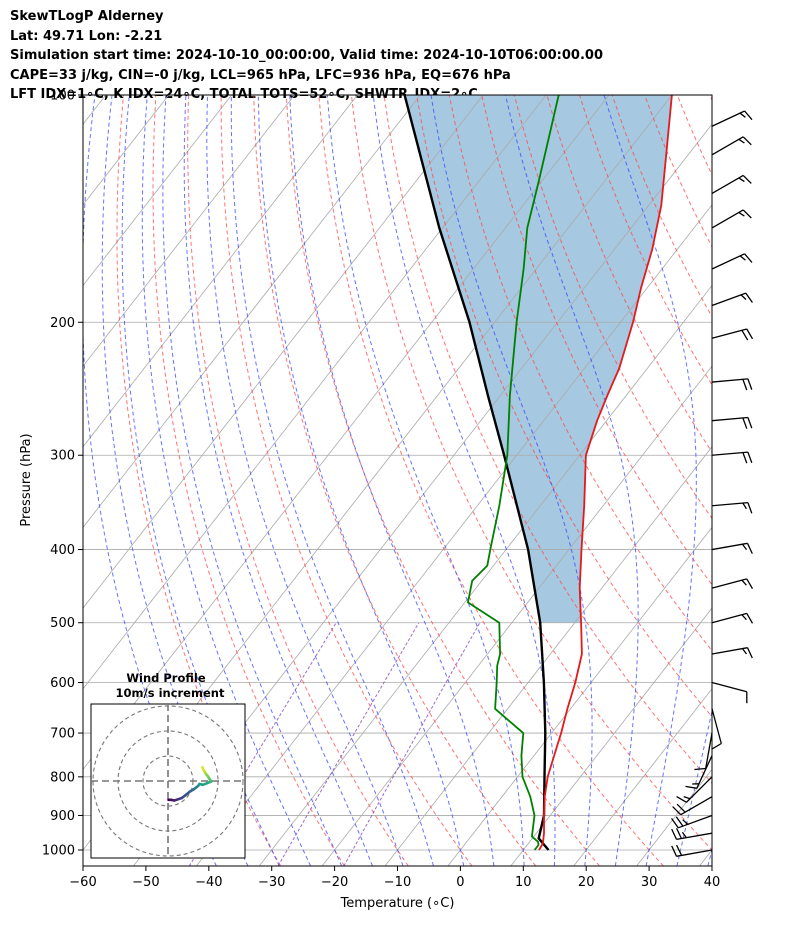 This screenshot has width=794, height=937. I want to click on y-tick-label: 900, so click(62, 816).